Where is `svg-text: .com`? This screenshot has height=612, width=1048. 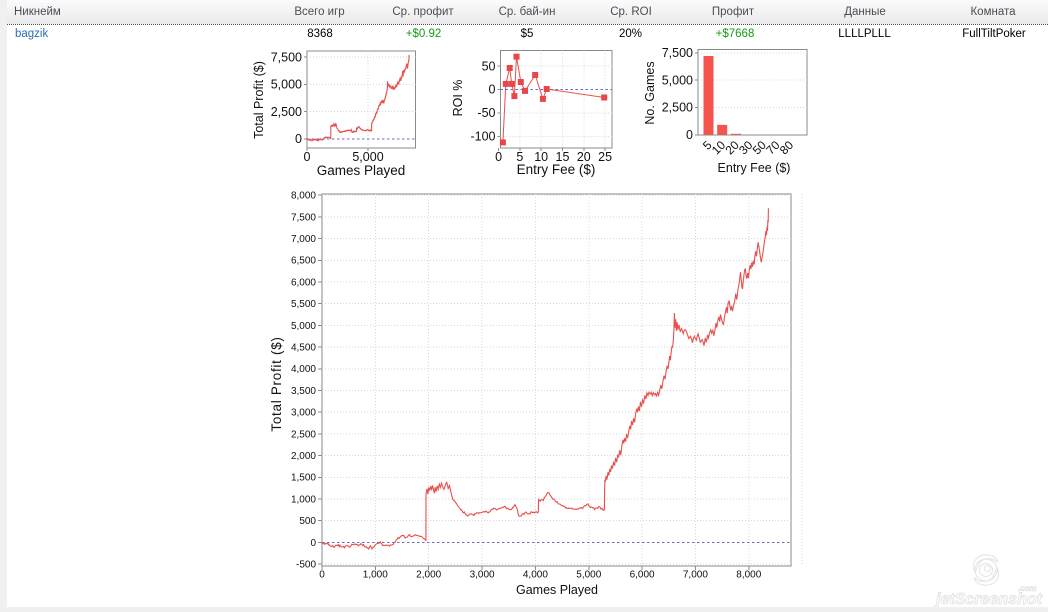 svg-text: .com is located at coordinates (1027, 588).